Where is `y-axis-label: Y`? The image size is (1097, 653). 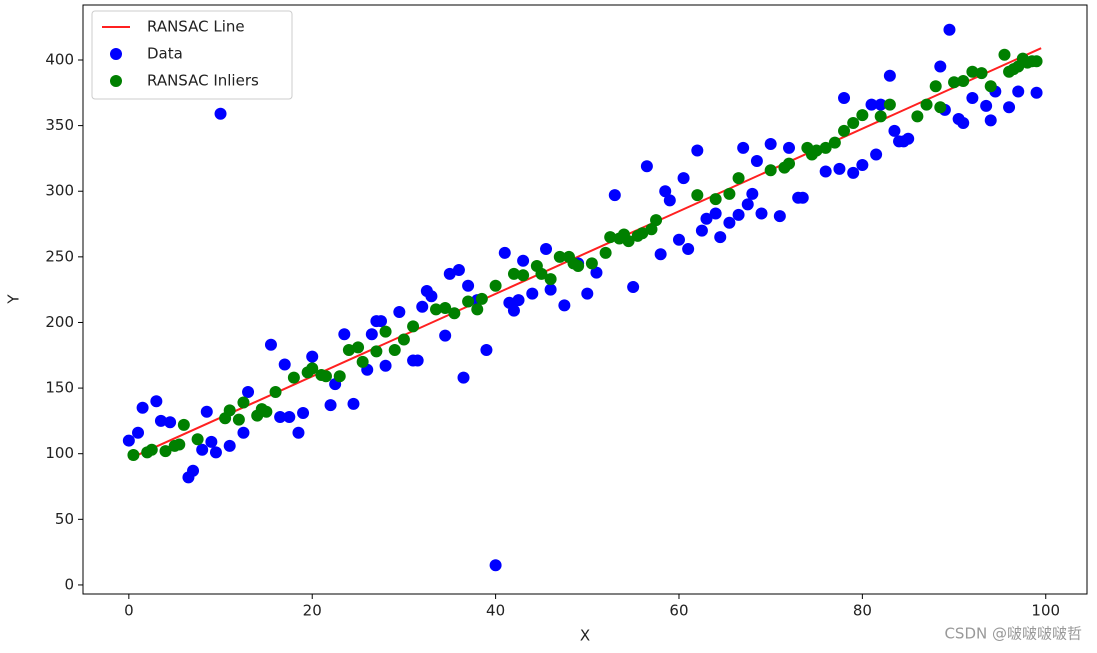 y-axis-label: Y is located at coordinates (14, 299).